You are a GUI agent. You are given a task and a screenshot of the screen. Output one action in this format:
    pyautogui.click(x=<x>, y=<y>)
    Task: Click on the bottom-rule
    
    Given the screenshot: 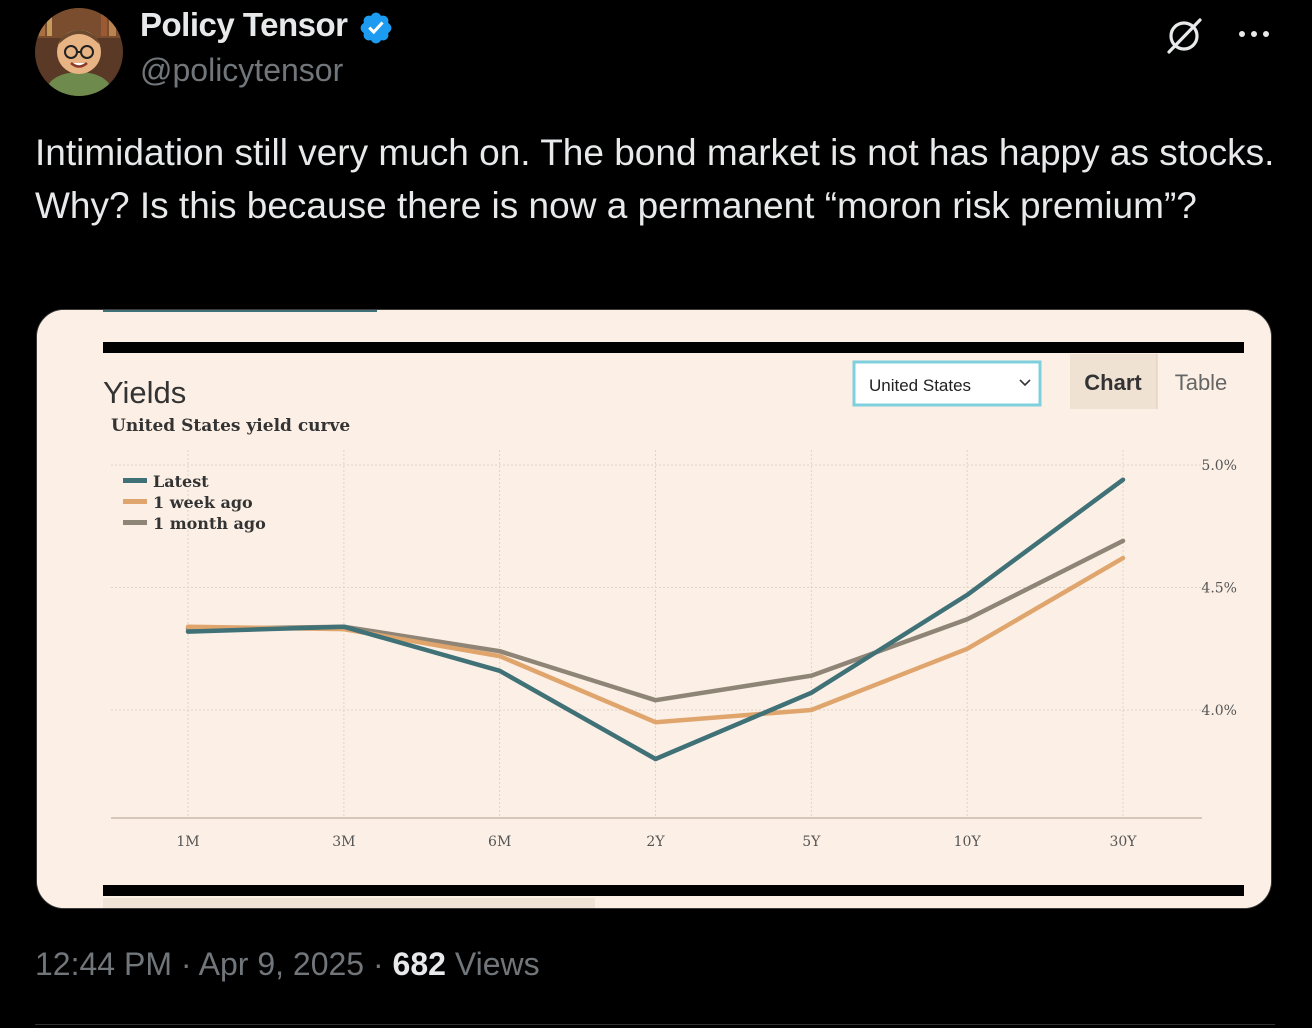 What is the action you would take?
    pyautogui.click(x=673, y=890)
    